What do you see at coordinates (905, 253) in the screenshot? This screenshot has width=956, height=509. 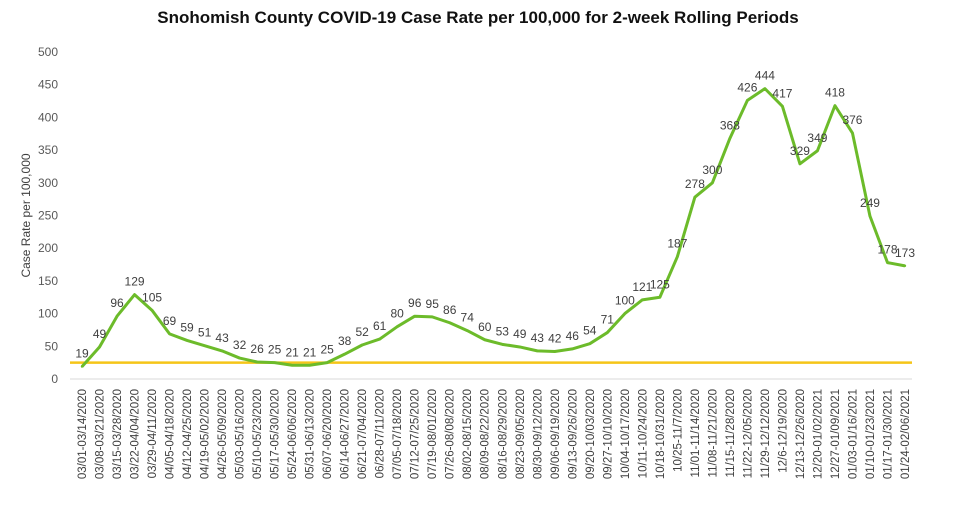 I see `data-label: 173` at bounding box center [905, 253].